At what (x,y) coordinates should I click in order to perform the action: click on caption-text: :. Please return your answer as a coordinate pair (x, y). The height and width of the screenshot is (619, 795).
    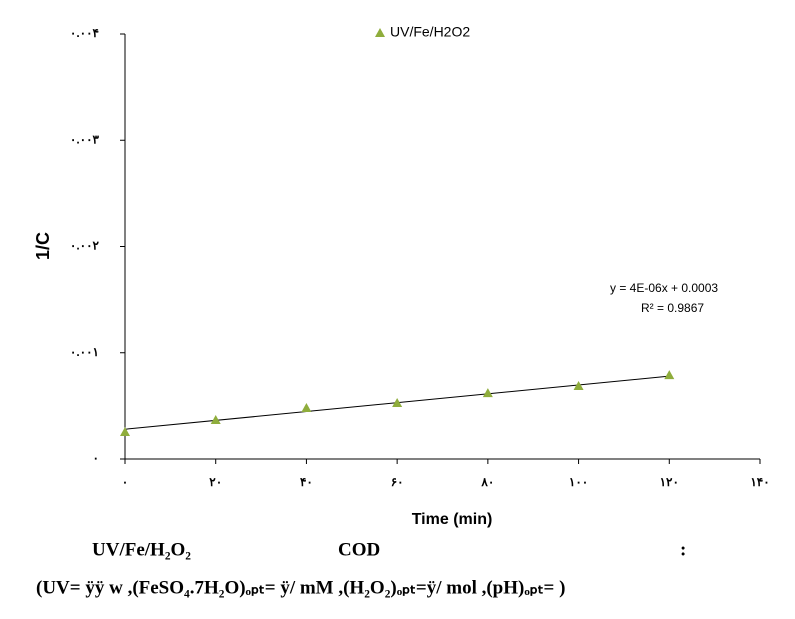
    Looking at the image, I should click on (683, 549).